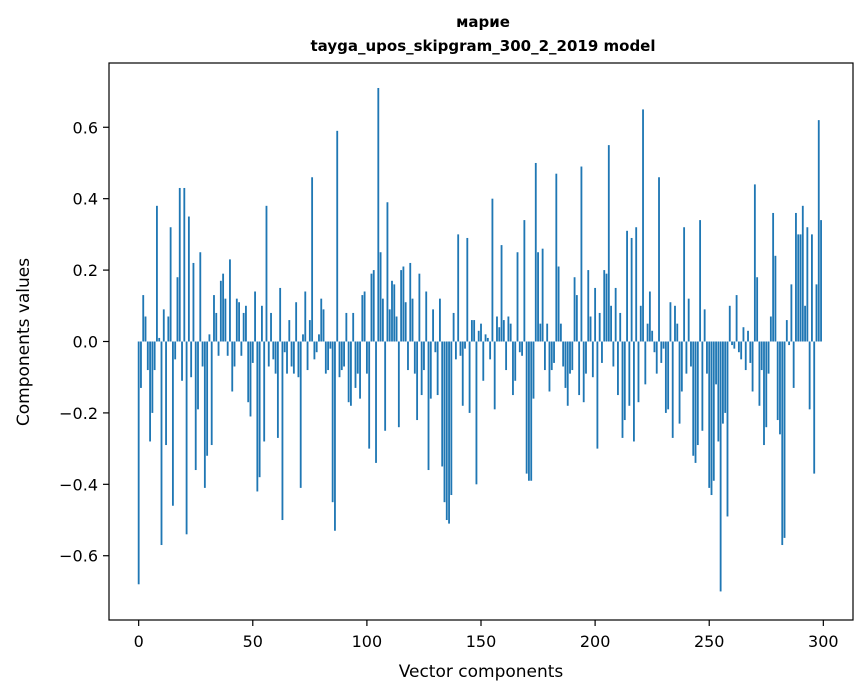 The image size is (867, 700). Describe the element at coordinates (595, 641) in the screenshot. I see `x-tick-label-4: 200` at that location.